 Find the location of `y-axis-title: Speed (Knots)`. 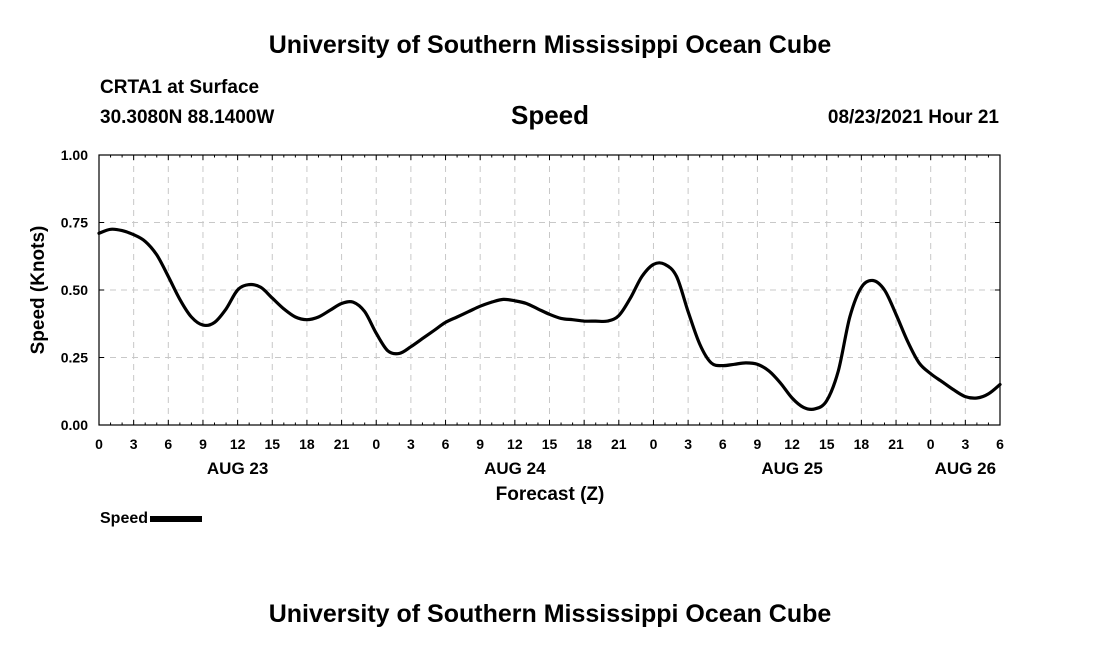

y-axis-title: Speed (Knots) is located at coordinates (38, 290).